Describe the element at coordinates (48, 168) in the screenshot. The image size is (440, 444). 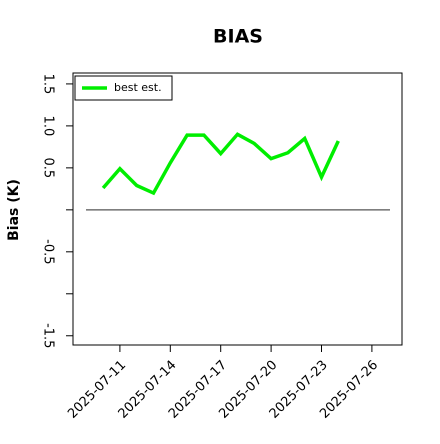
I see `y-tick-label: 0.5` at that location.